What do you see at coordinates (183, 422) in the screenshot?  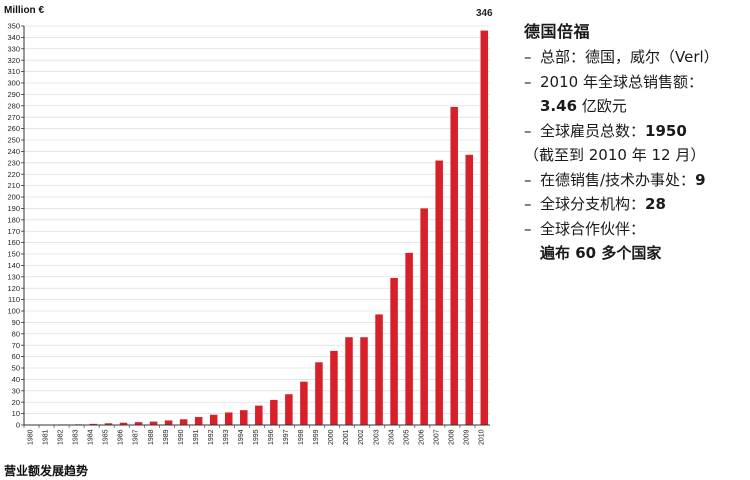 I see `bar-1990` at bounding box center [183, 422].